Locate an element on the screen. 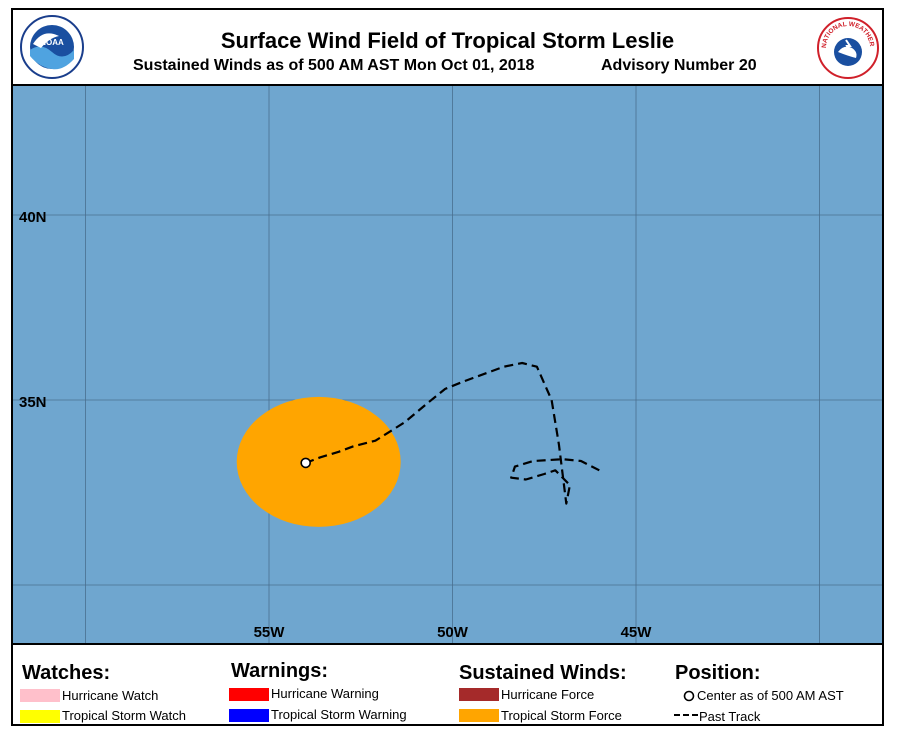 The image size is (897, 738). noaa-logo-icon: NOAA is located at coordinates (52, 49).